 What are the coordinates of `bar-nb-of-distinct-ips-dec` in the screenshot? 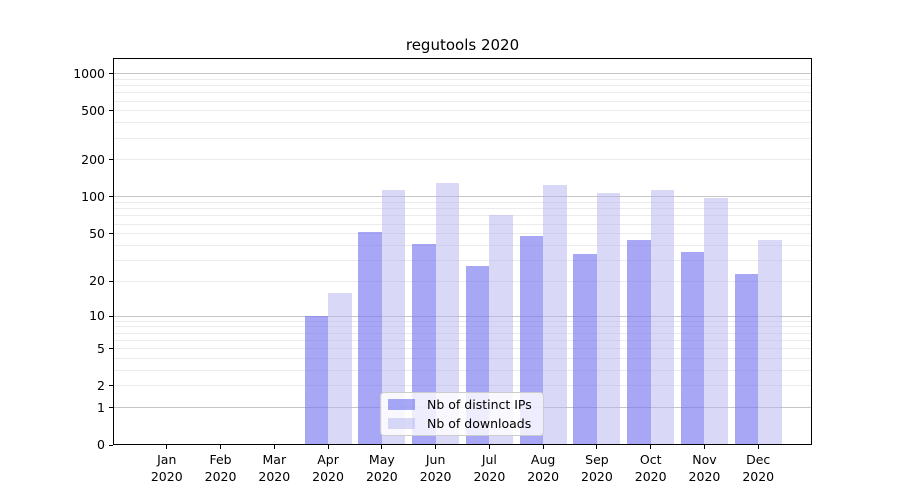 It's located at (746, 359).